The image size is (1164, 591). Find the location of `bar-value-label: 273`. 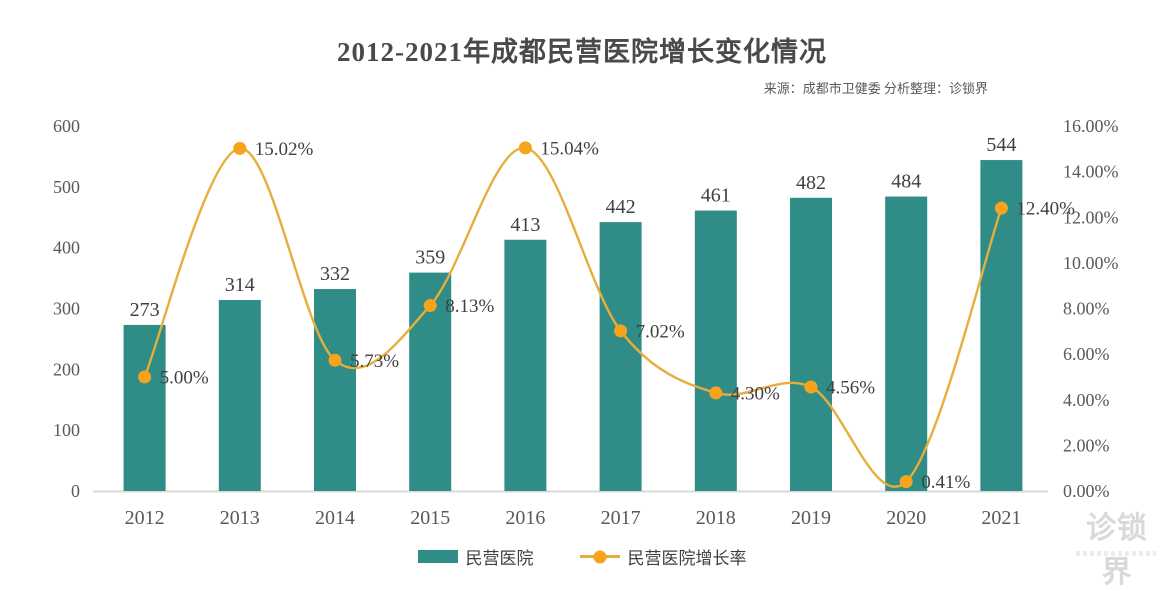

bar-value-label: 273 is located at coordinates (145, 310).